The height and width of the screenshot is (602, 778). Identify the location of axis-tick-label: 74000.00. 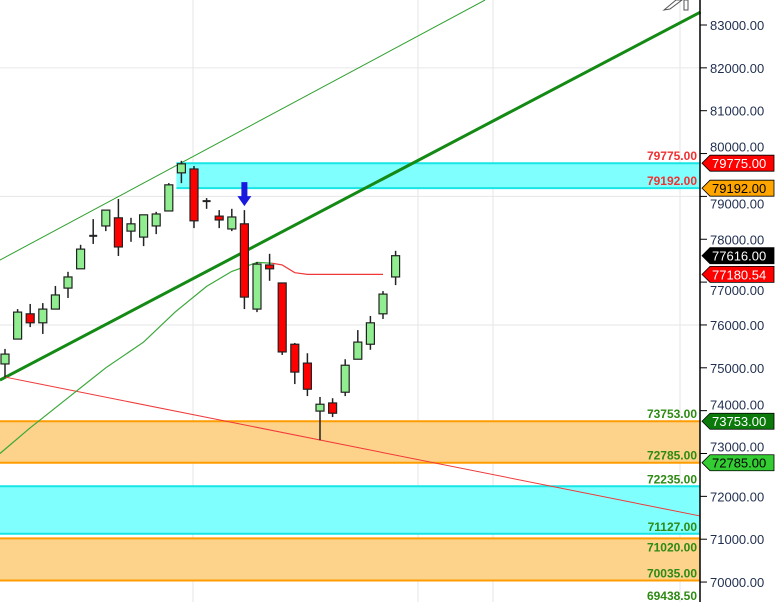
(737, 405).